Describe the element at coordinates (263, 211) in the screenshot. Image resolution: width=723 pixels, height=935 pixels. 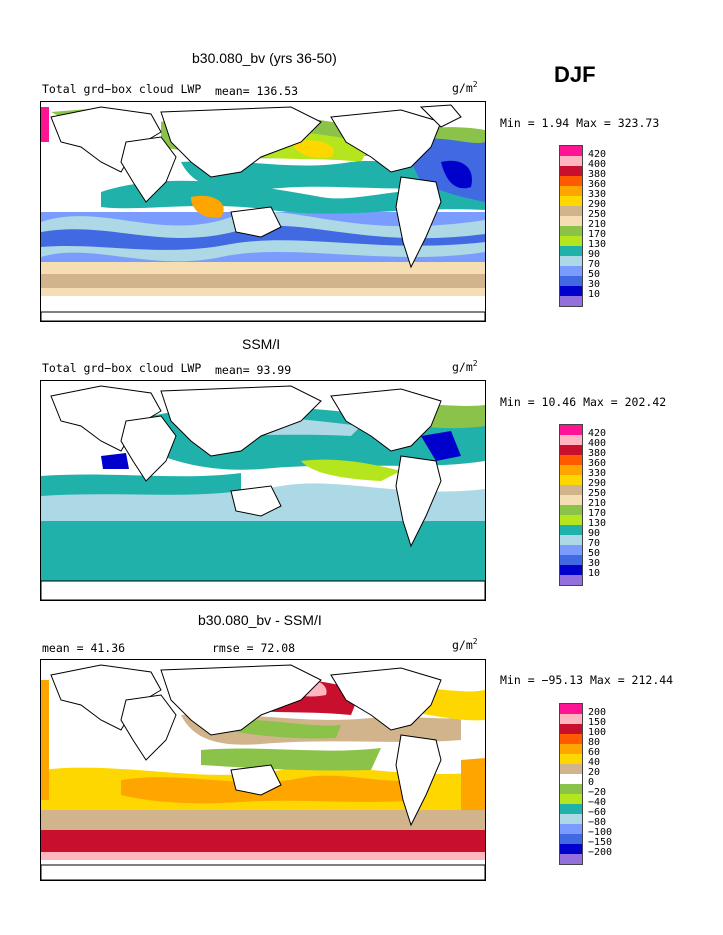
I see `panel1-map` at that location.